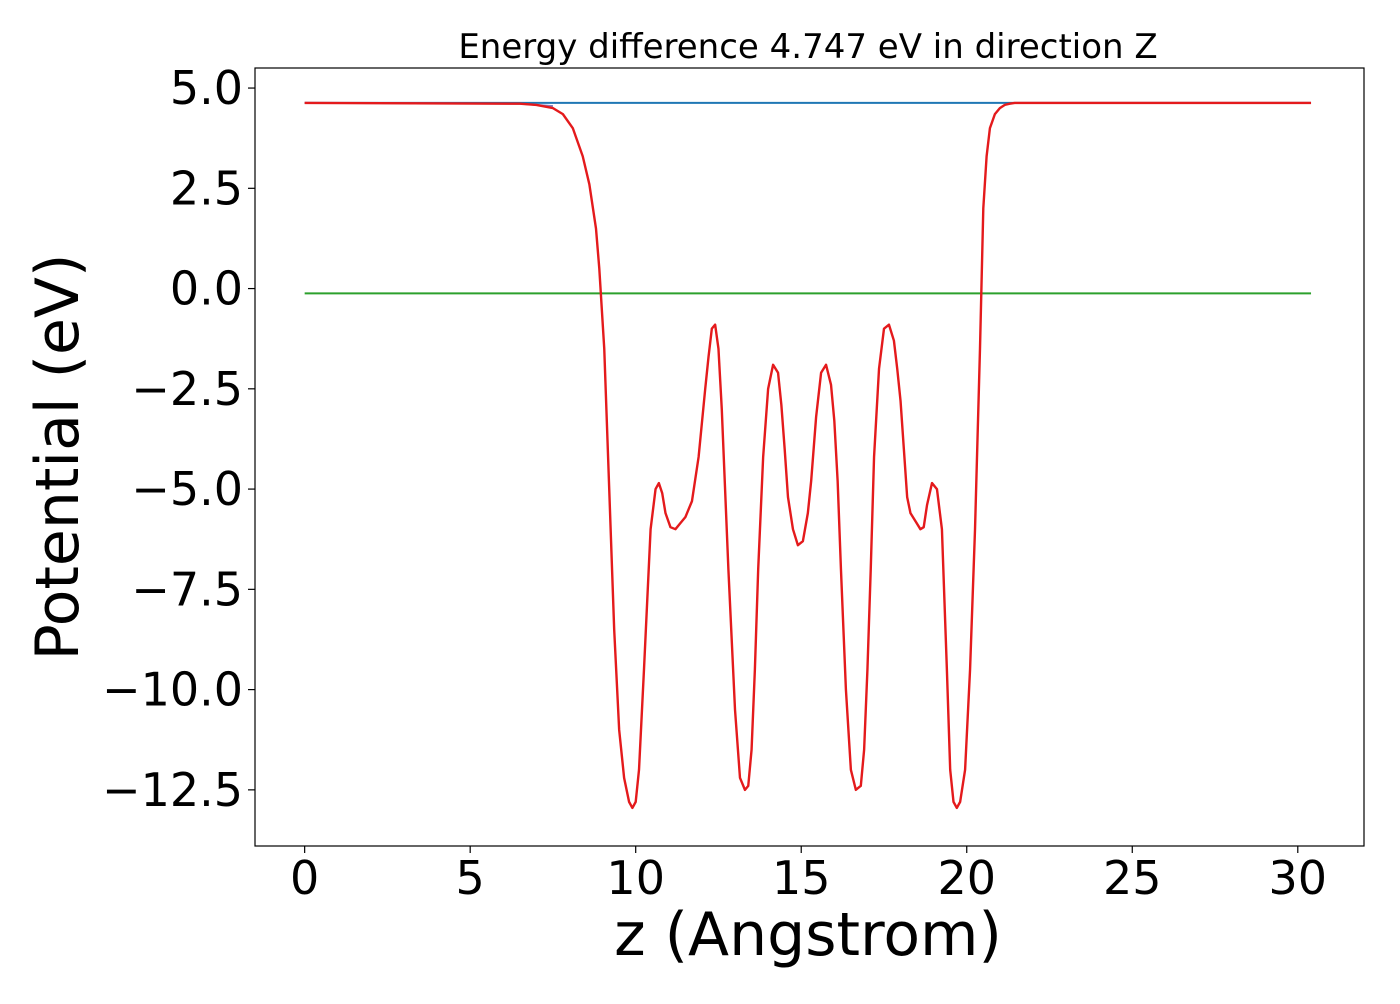 The width and height of the screenshot is (1400, 1004). I want to click on y-tick-label: 5.0, so click(206, 88).